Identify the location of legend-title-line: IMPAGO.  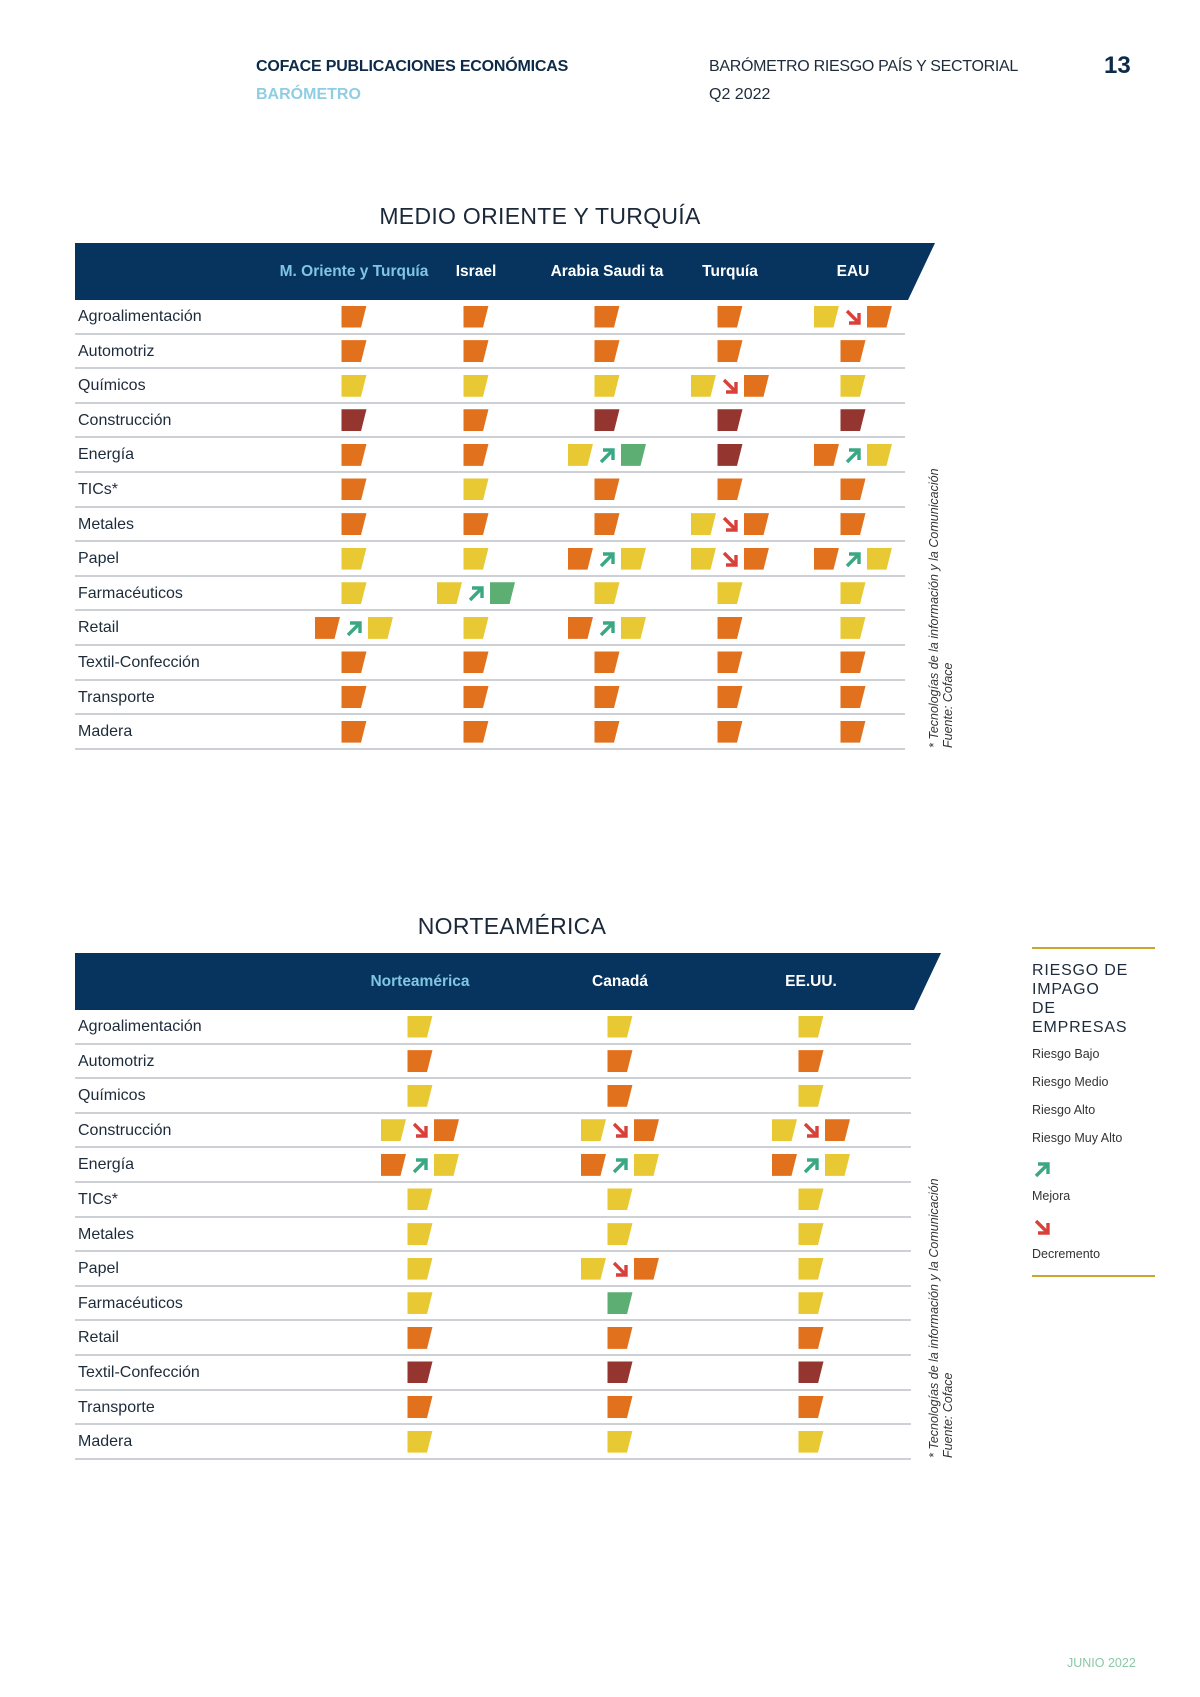
(1066, 989).